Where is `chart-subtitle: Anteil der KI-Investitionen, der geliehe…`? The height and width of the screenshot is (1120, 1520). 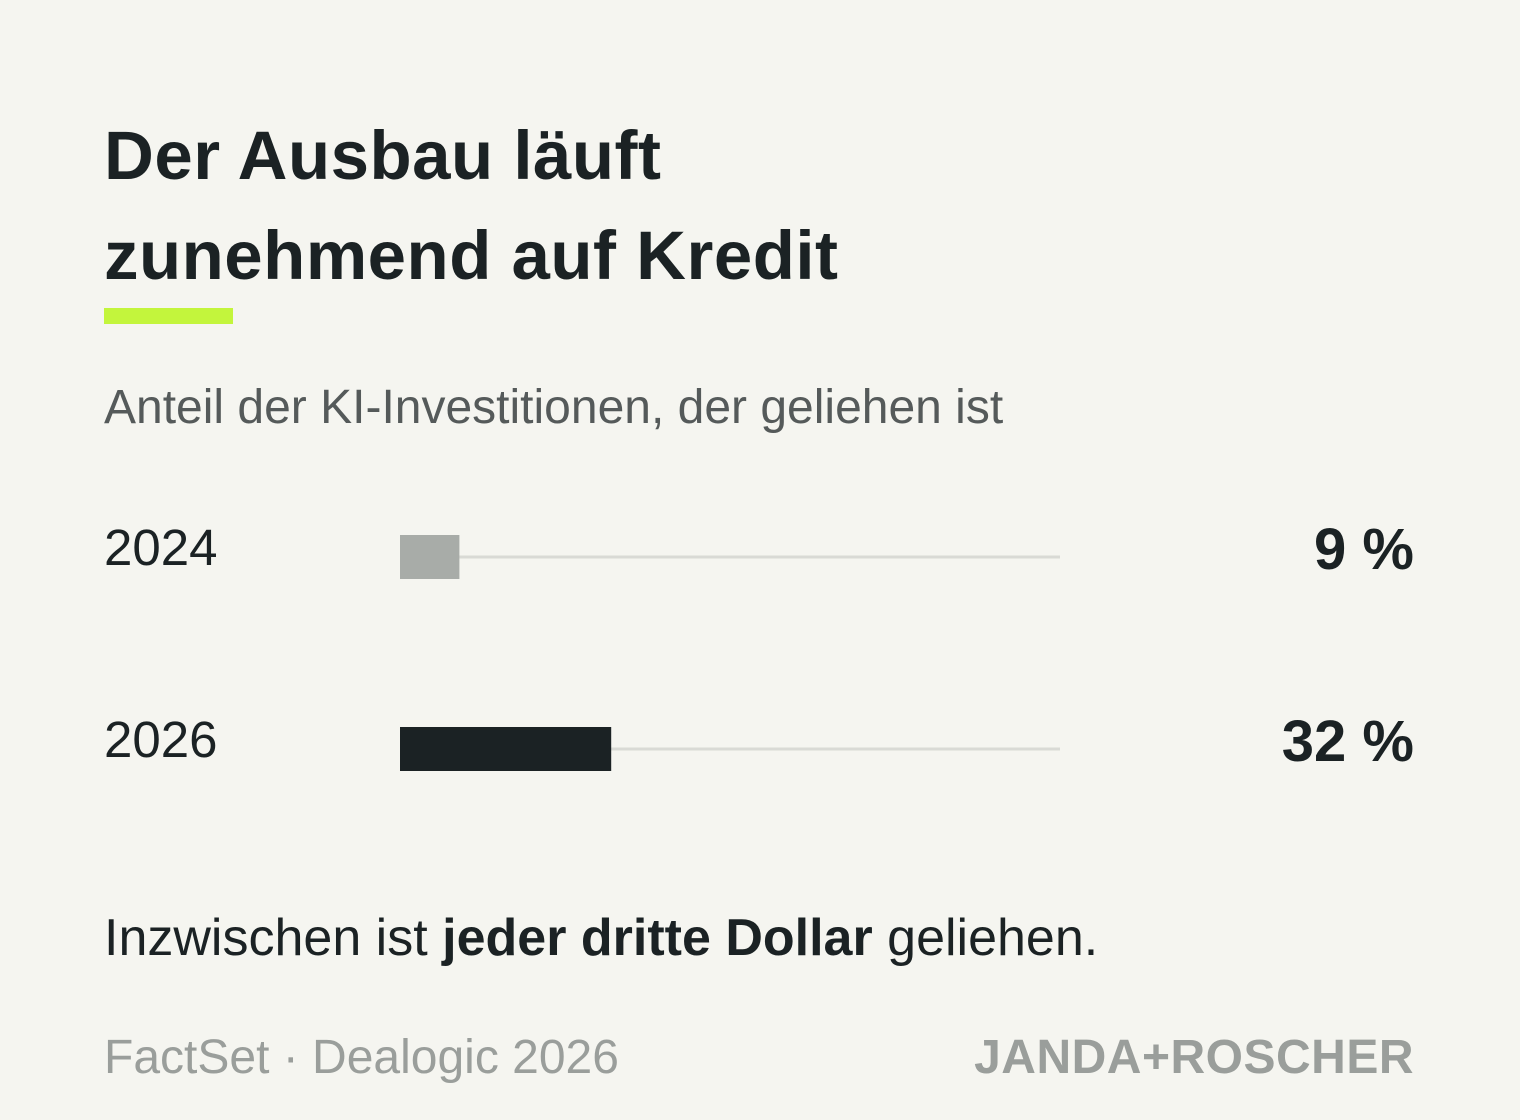
chart-subtitle: Anteil der KI-Investitionen, der geliehe… is located at coordinates (554, 407).